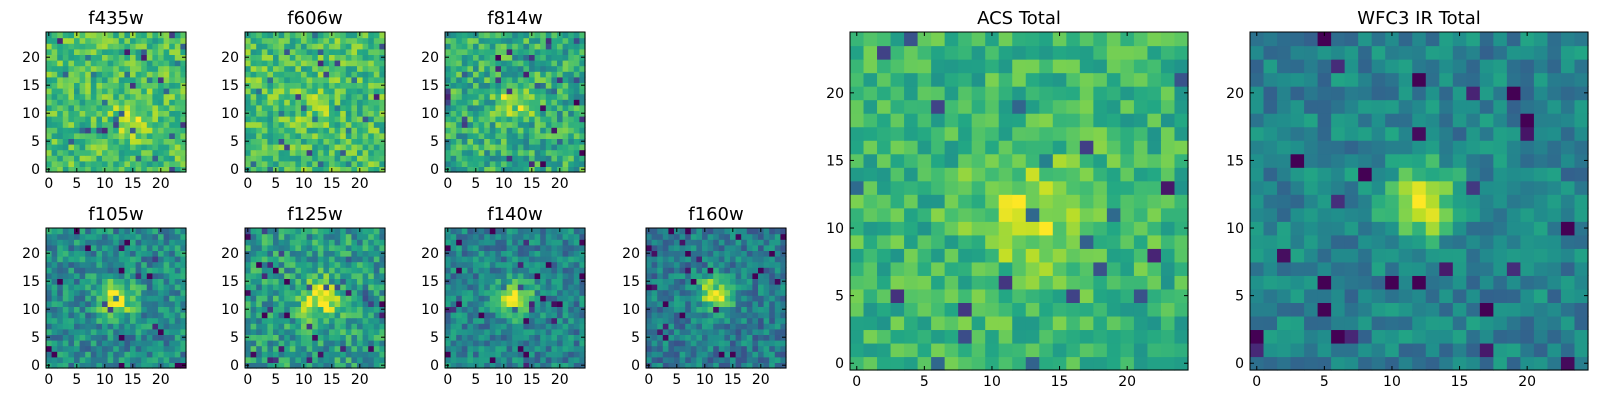  What do you see at coordinates (315, 102) in the screenshot?
I see `axes-frame` at bounding box center [315, 102].